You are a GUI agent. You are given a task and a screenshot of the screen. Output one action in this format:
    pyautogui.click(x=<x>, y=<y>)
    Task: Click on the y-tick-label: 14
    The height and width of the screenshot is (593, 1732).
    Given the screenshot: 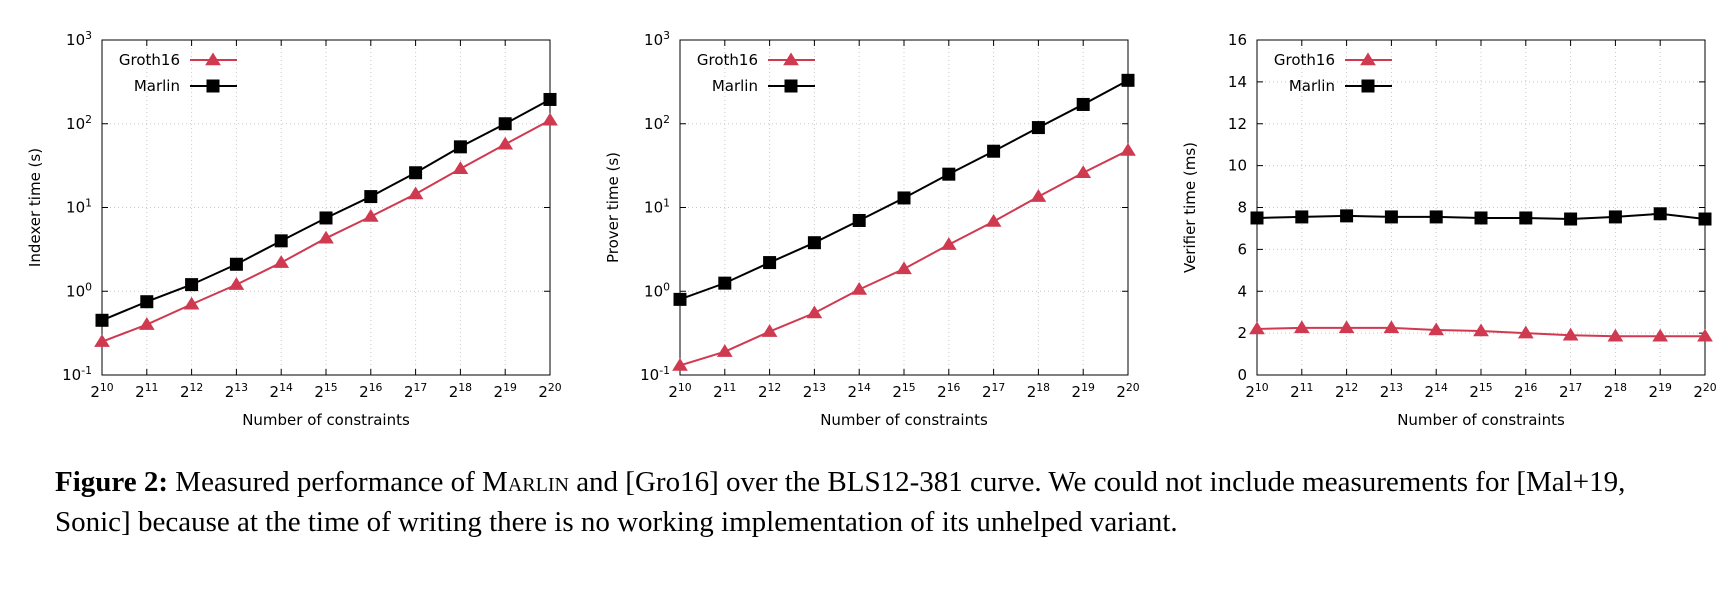 What is the action you would take?
    pyautogui.click(x=1237, y=82)
    